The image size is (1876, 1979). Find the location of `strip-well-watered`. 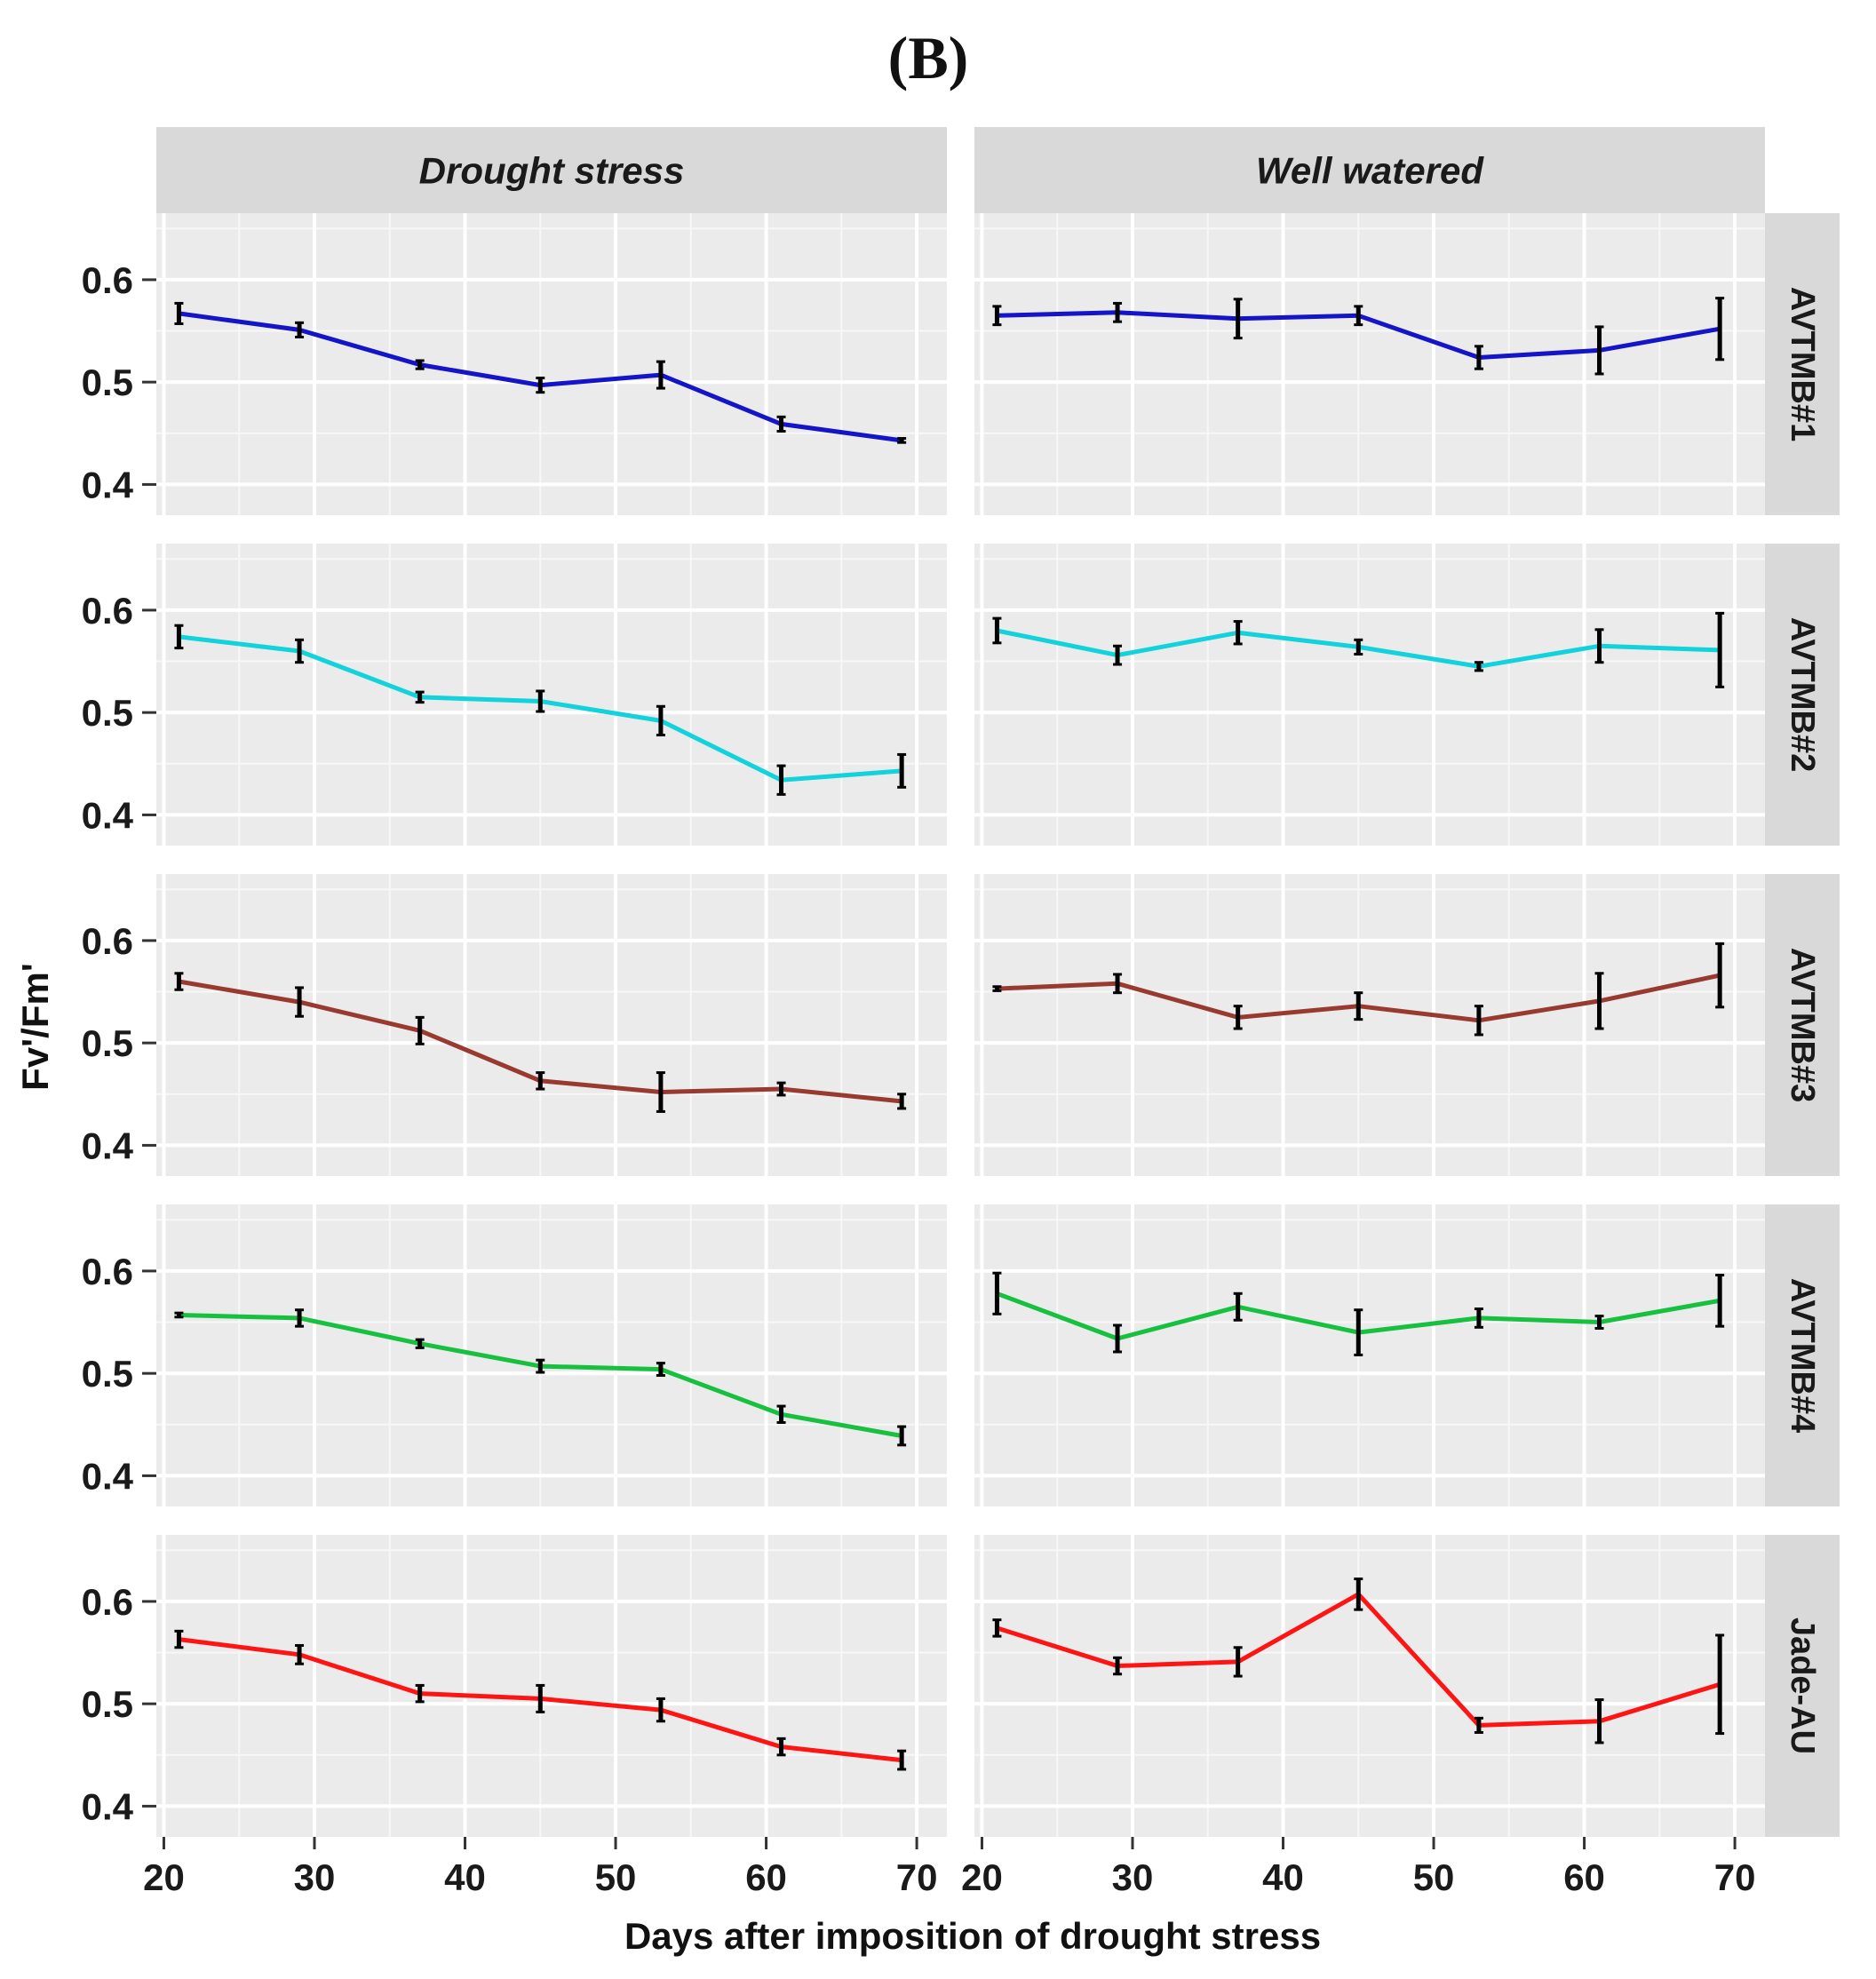

strip-well-watered is located at coordinates (1369, 170).